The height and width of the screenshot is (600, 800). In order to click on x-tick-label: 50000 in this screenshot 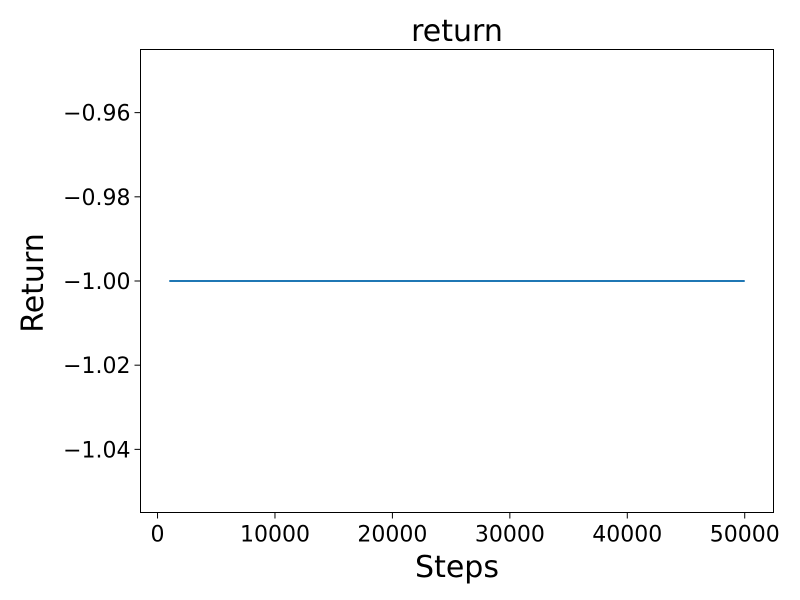, I will do `click(745, 535)`.